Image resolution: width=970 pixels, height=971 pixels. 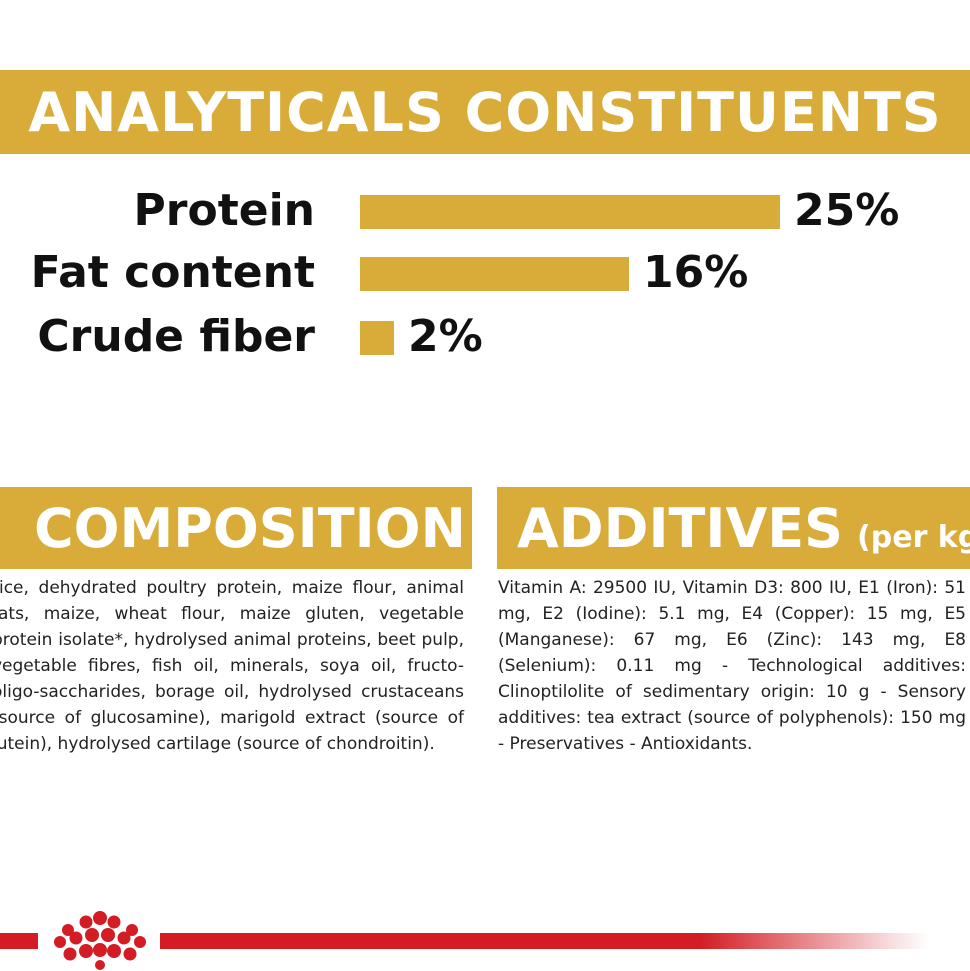 What do you see at coordinates (176, 336) in the screenshot?
I see `analytics-label: Crude fiber` at bounding box center [176, 336].